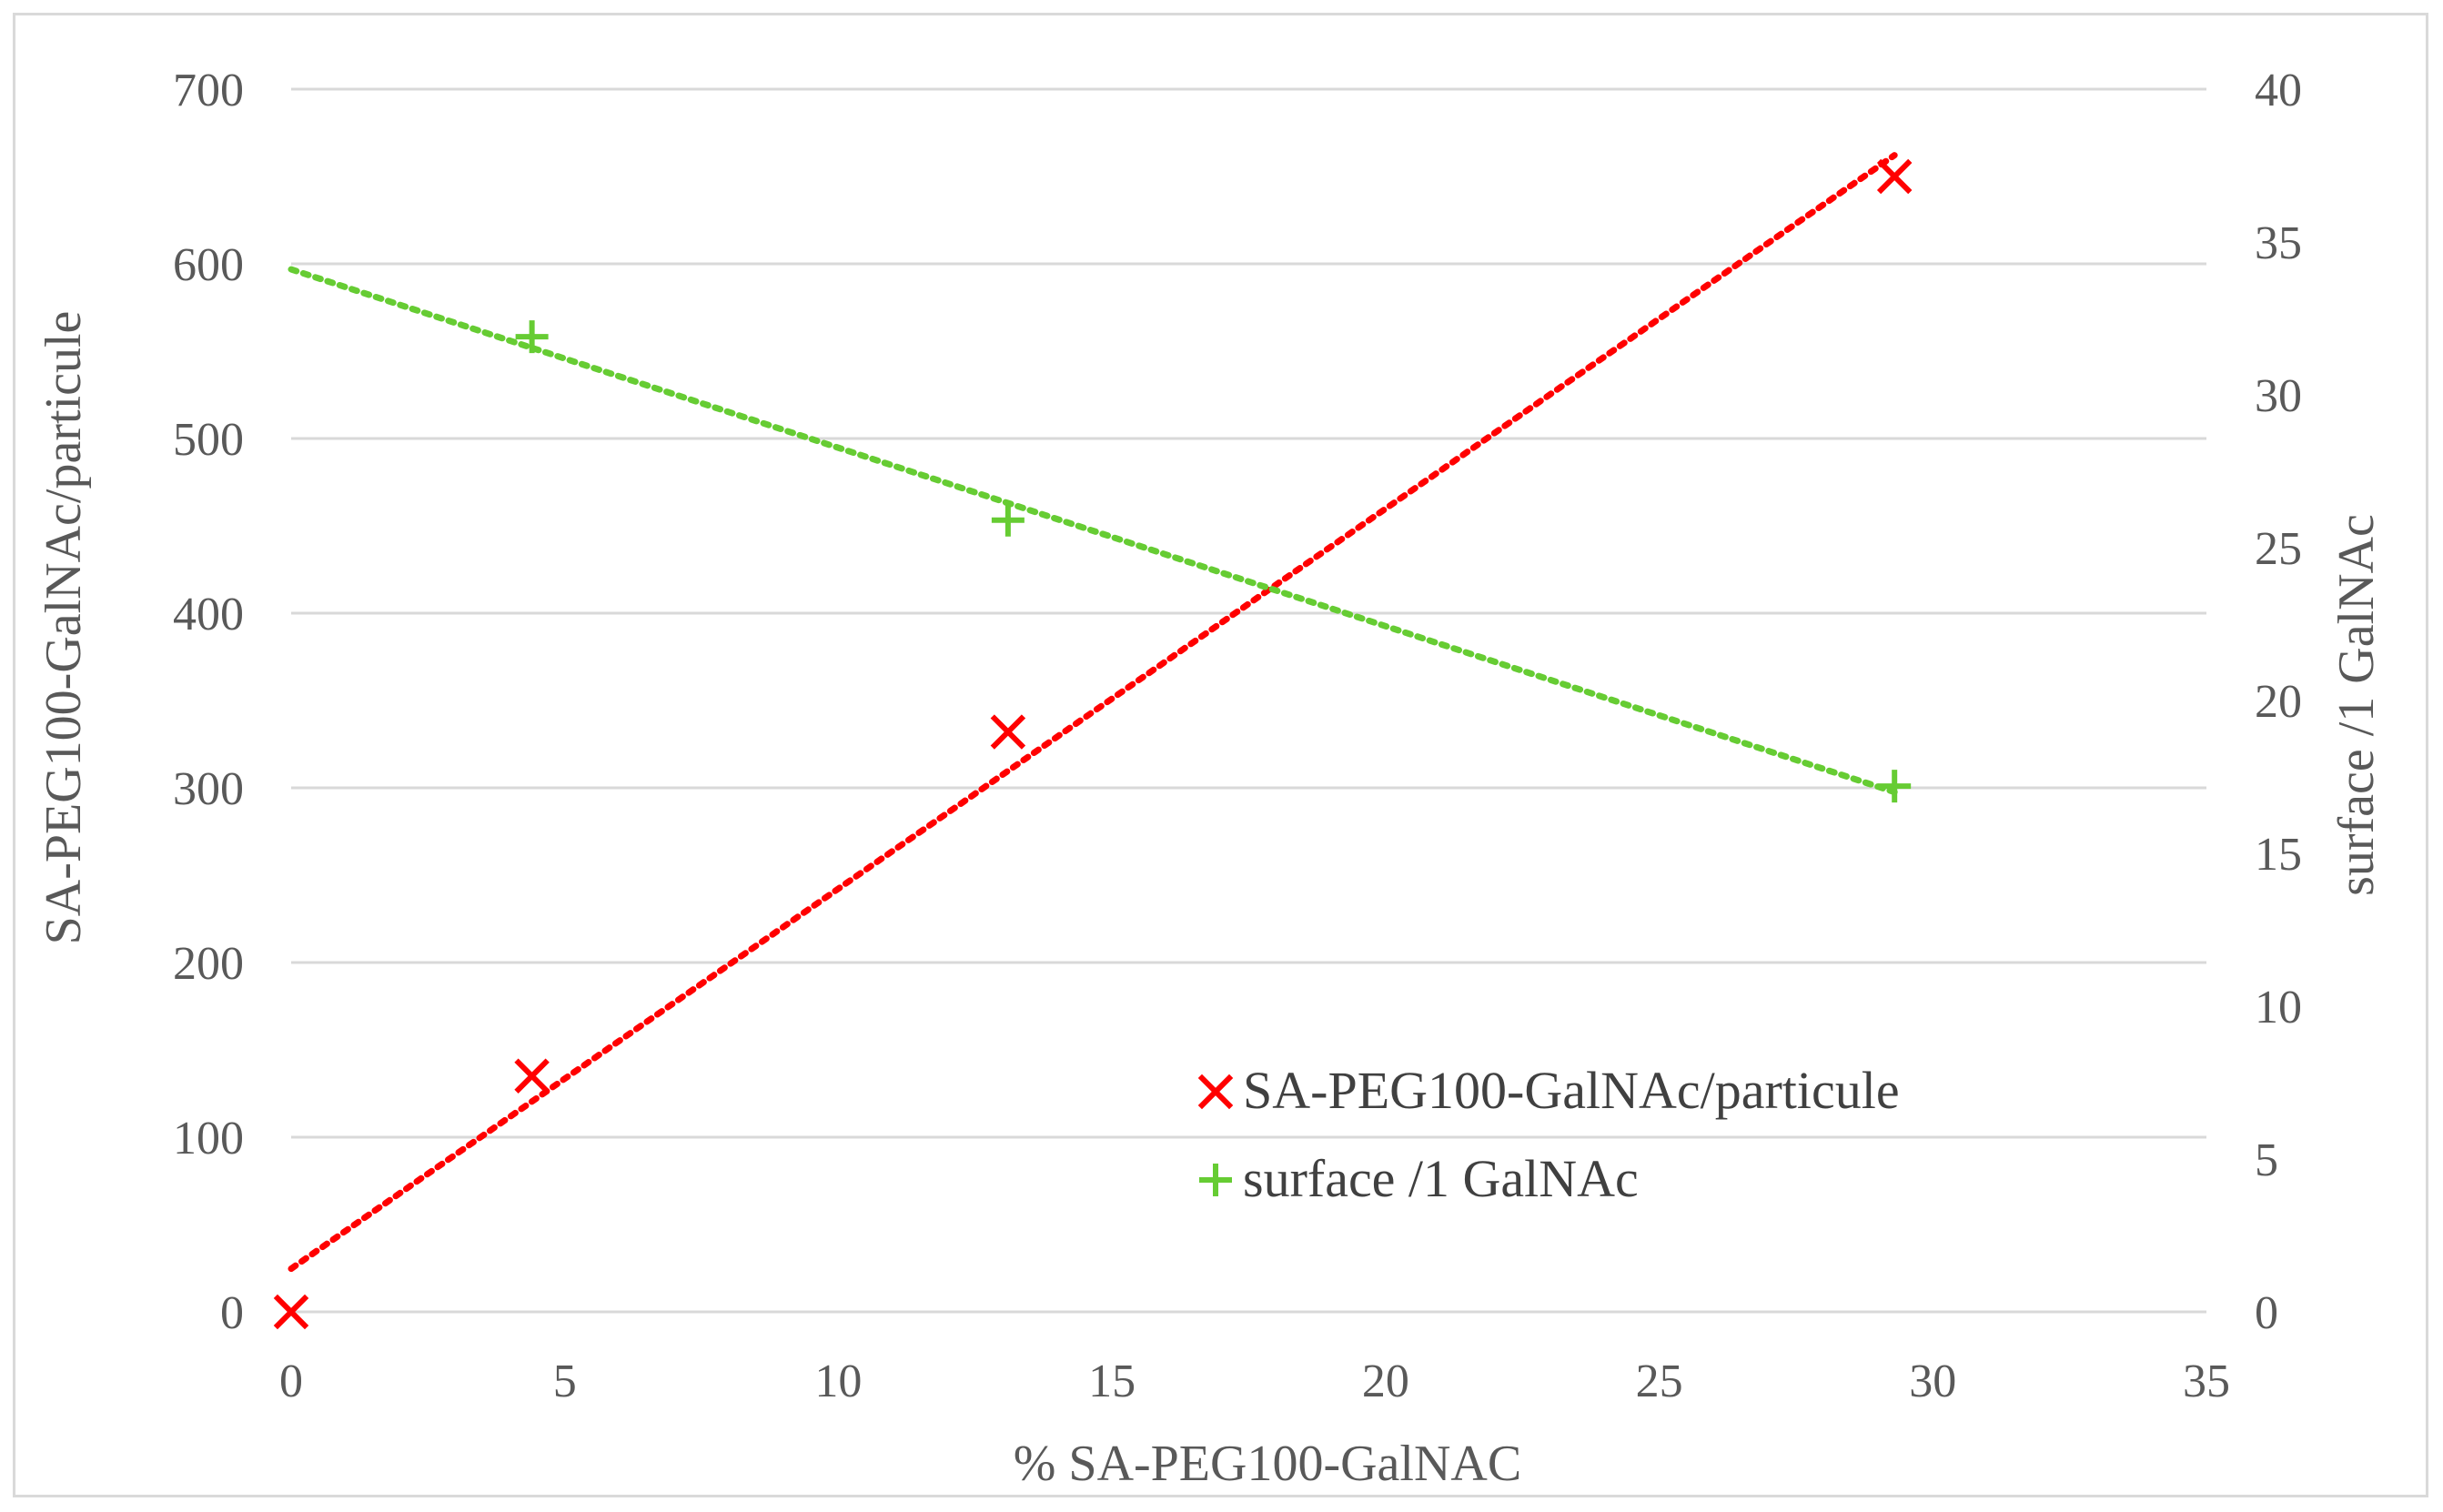  I want to click on point-series-0-0-stroke-b, so click(291, 1312).